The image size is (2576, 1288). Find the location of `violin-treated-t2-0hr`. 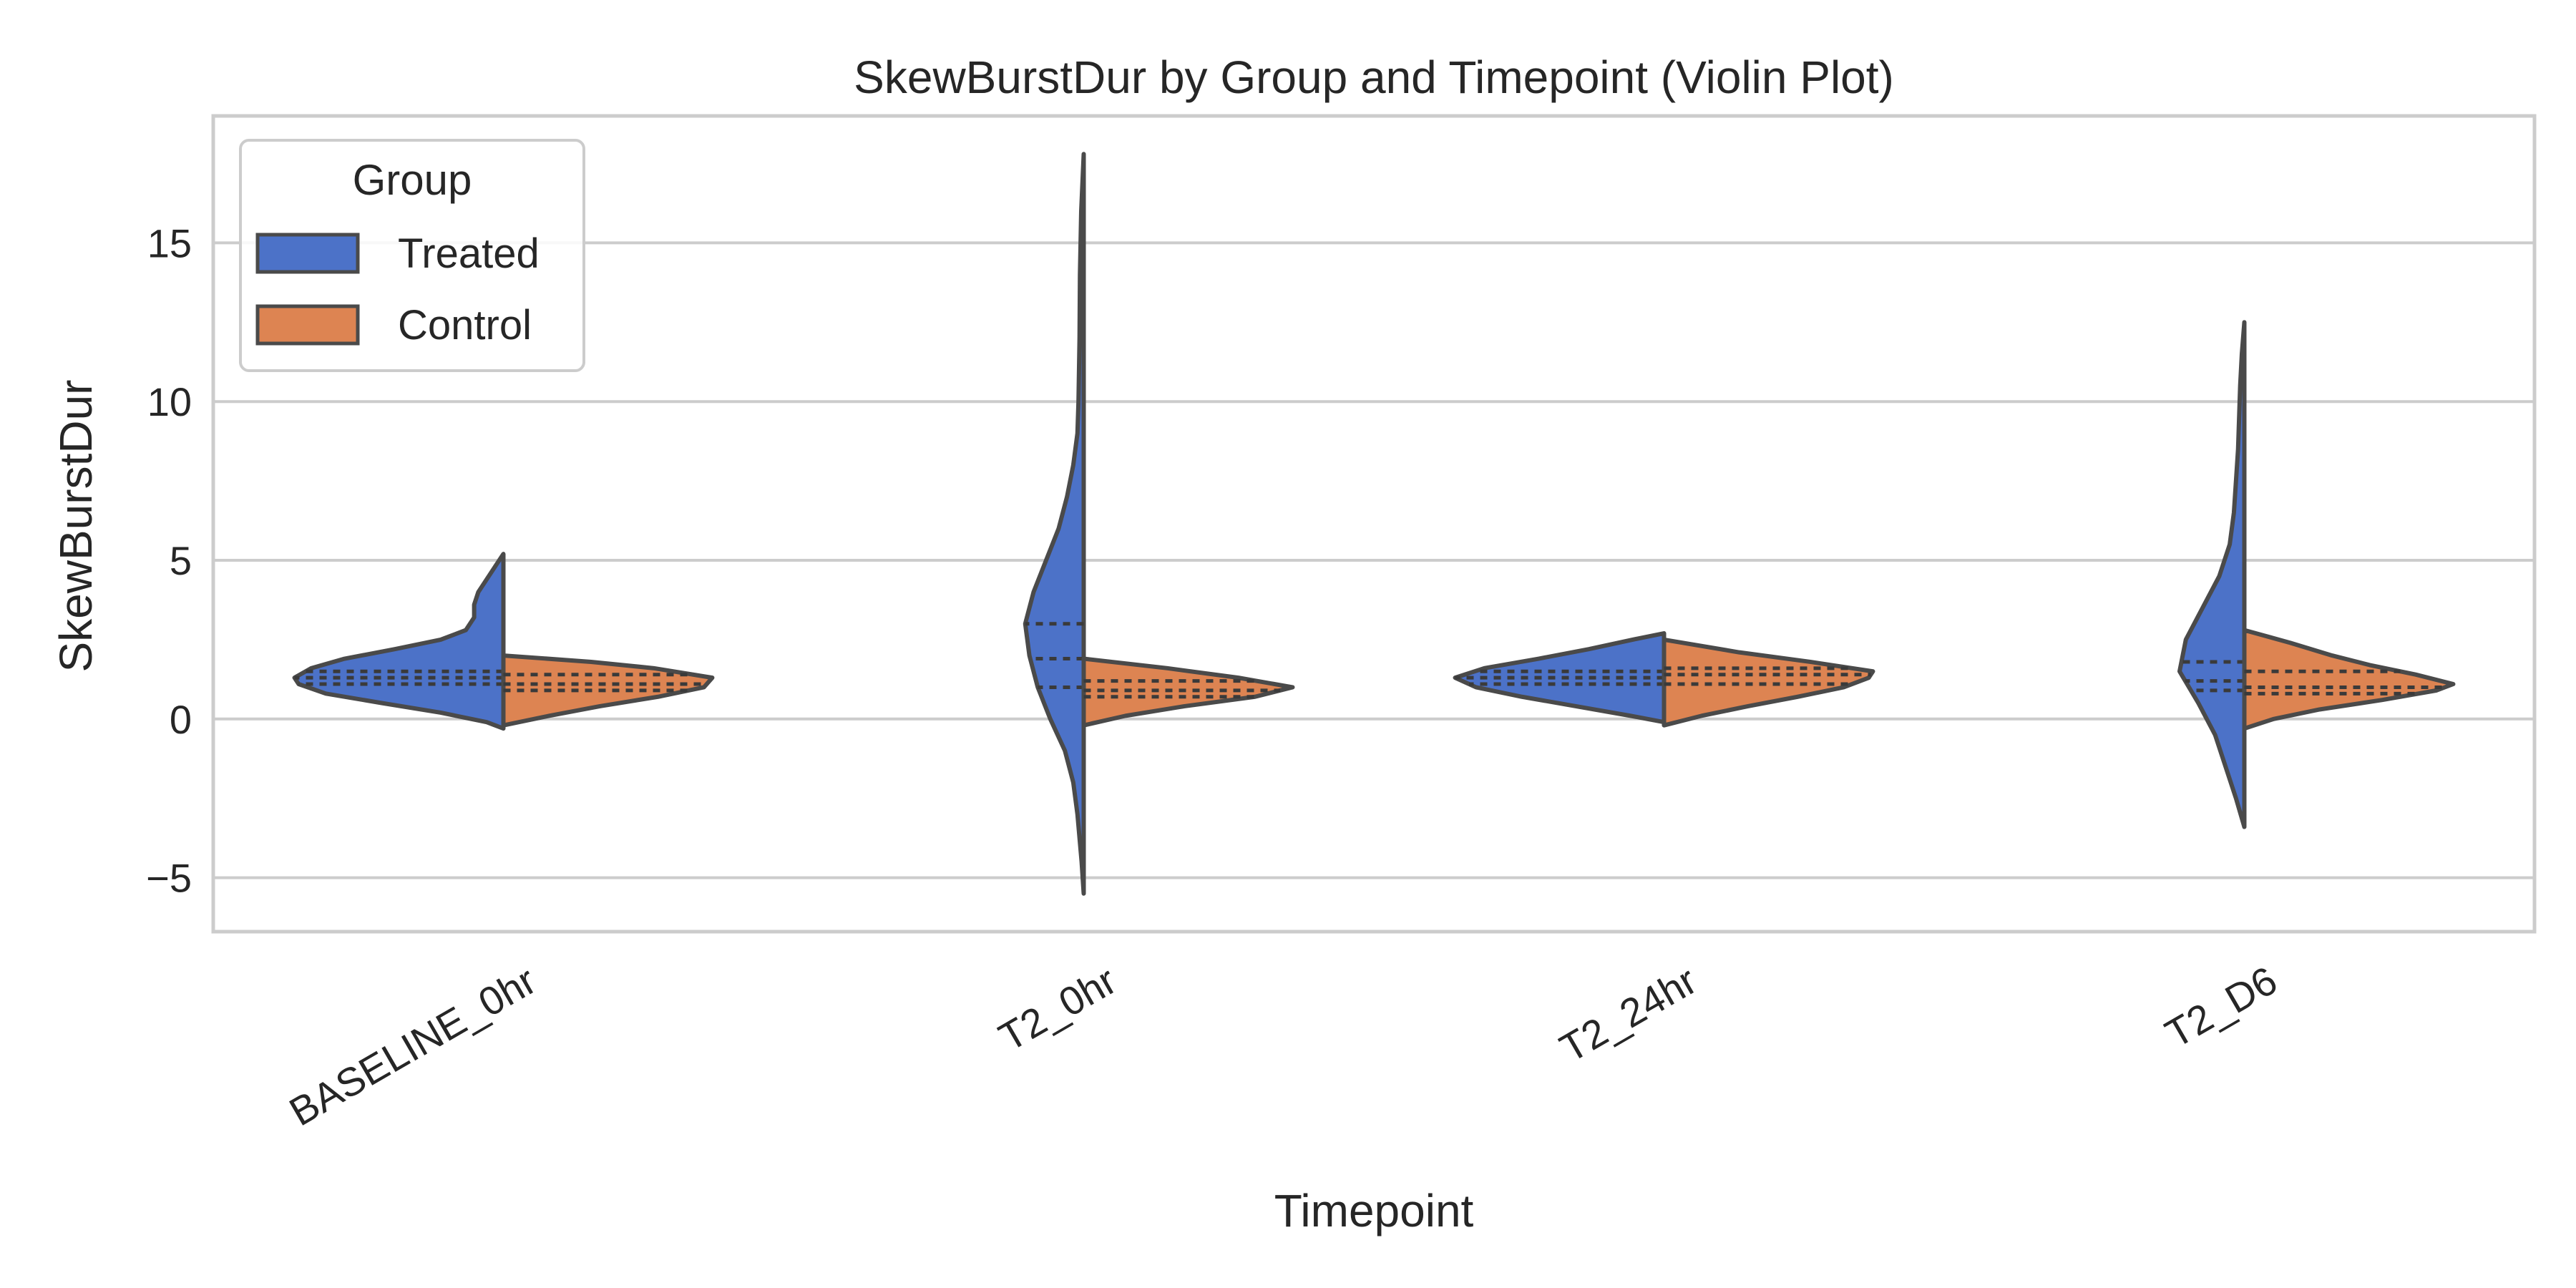

violin-treated-t2-0hr is located at coordinates (1054, 524).